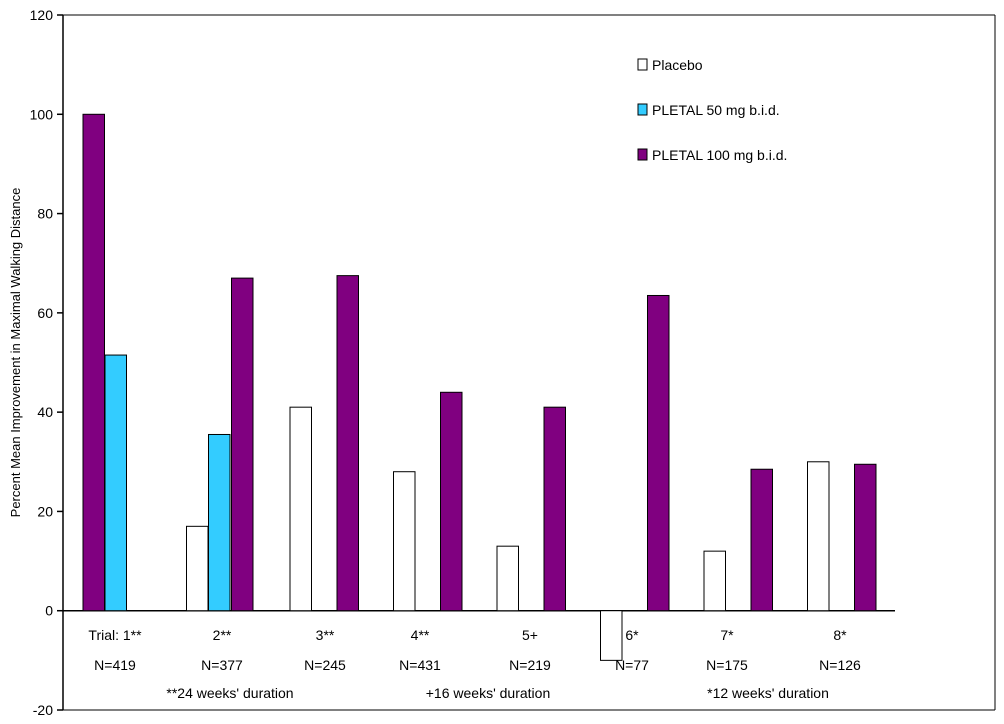 This screenshot has width=1004, height=724. I want to click on x-n-label: N=419, so click(115, 665).